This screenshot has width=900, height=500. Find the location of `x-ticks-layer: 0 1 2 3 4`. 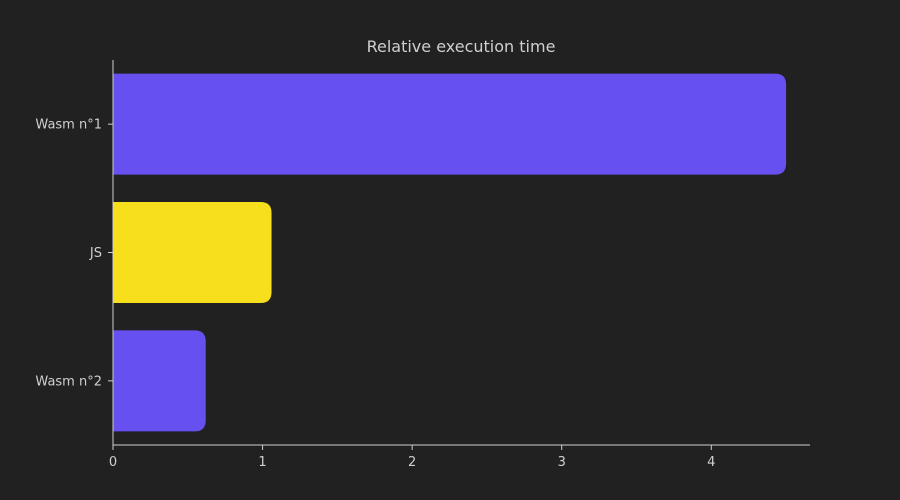

x-ticks-layer: 0 1 2 3 4 is located at coordinates (412, 457).